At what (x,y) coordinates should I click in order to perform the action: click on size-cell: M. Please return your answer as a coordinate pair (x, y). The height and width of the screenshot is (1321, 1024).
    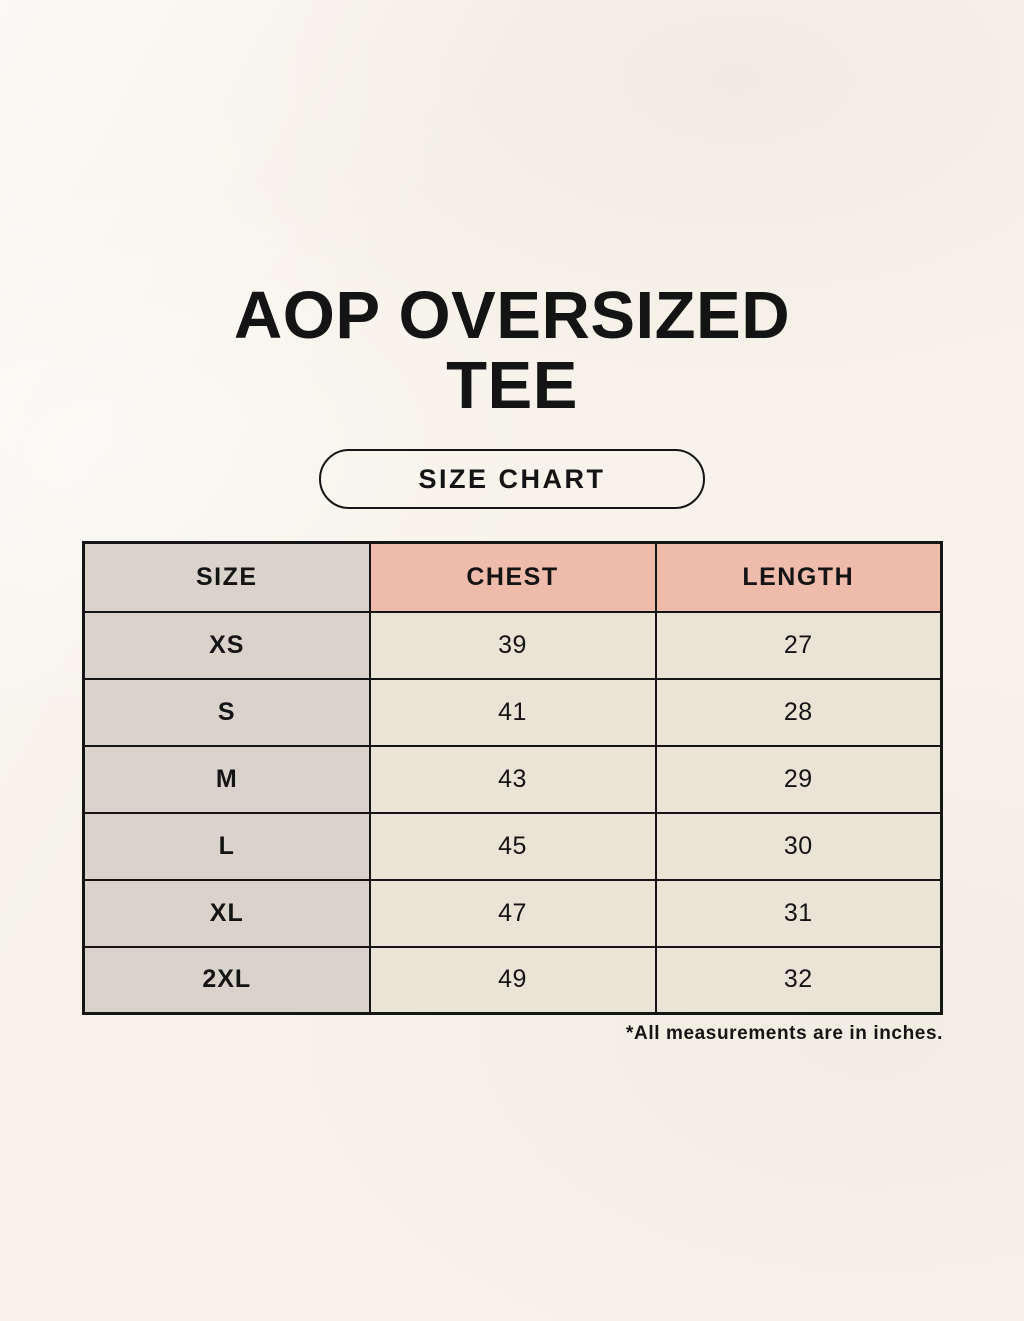
    Looking at the image, I should click on (226, 779).